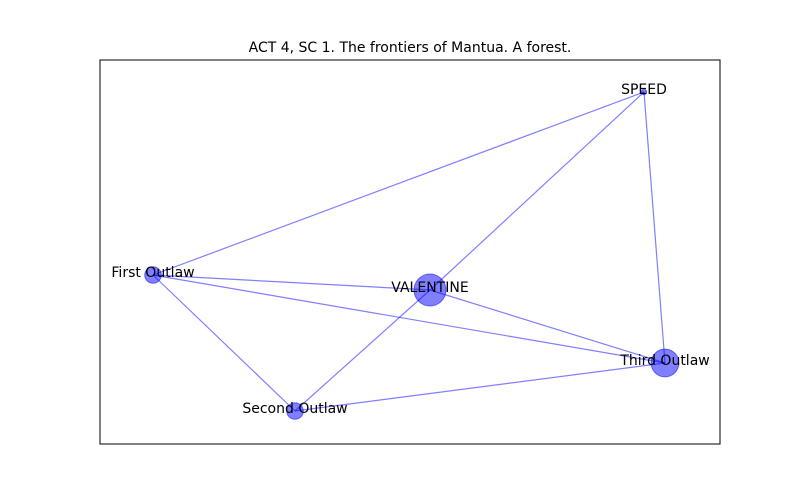 This screenshot has width=800, height=500. I want to click on node-first-outlaw, so click(153, 275).